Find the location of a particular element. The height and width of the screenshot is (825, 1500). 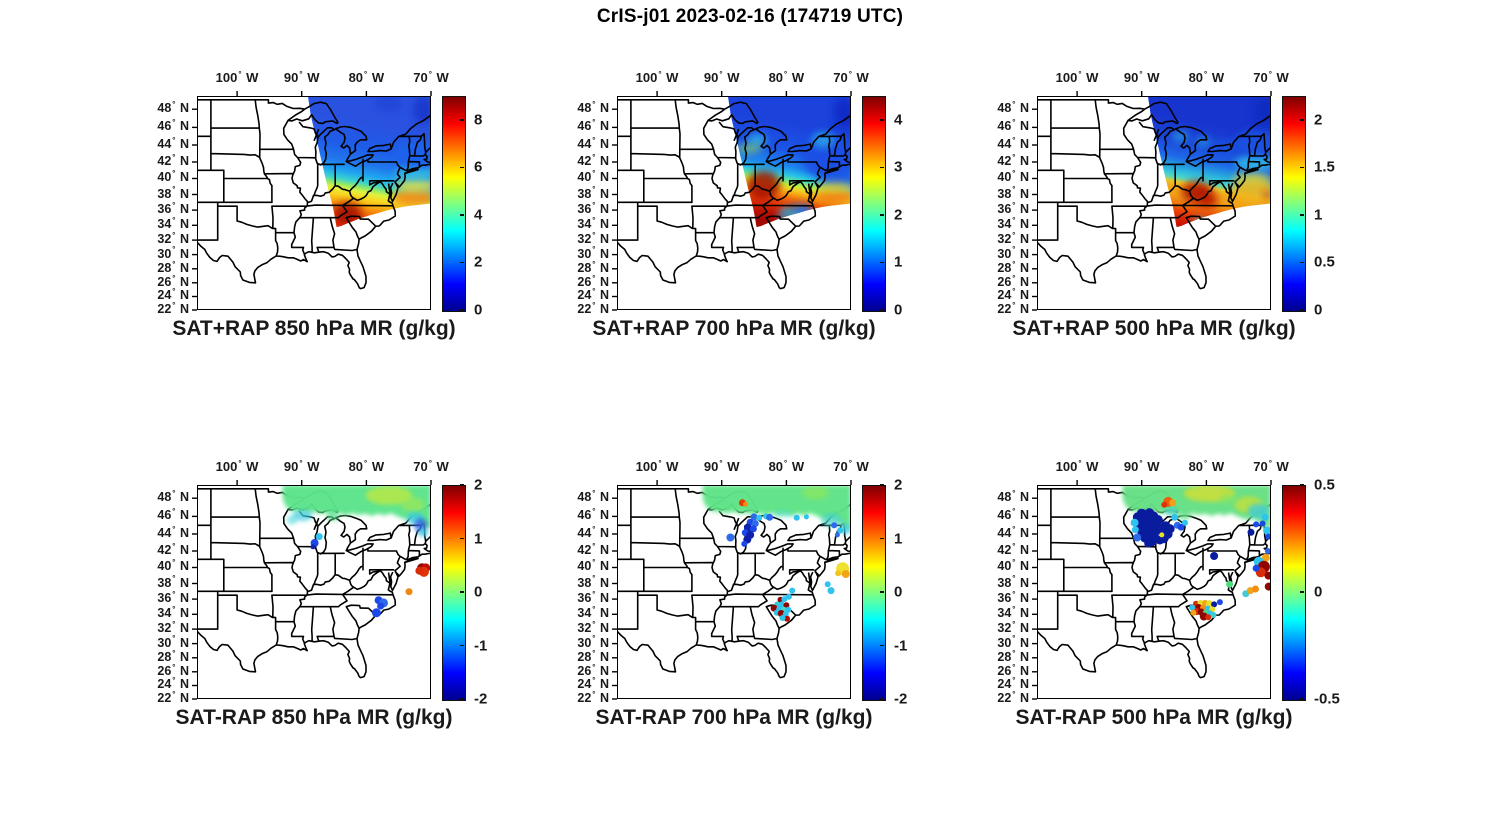

y-tick-label: 40° N is located at coordinates (593, 566).